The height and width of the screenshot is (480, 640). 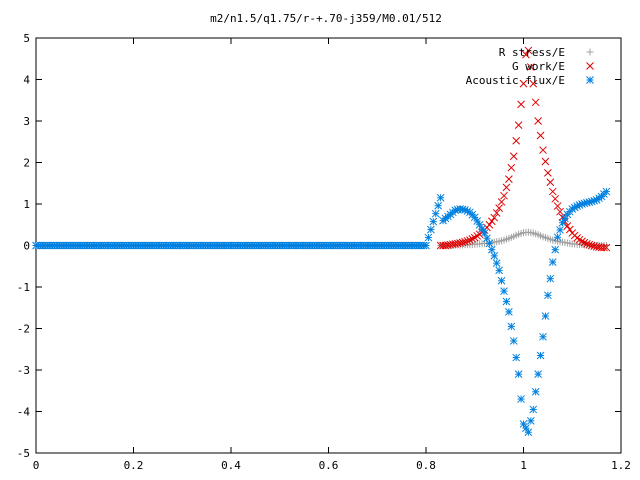 What do you see at coordinates (26, 121) in the screenshot?
I see `y-tick-label: 3` at bounding box center [26, 121].